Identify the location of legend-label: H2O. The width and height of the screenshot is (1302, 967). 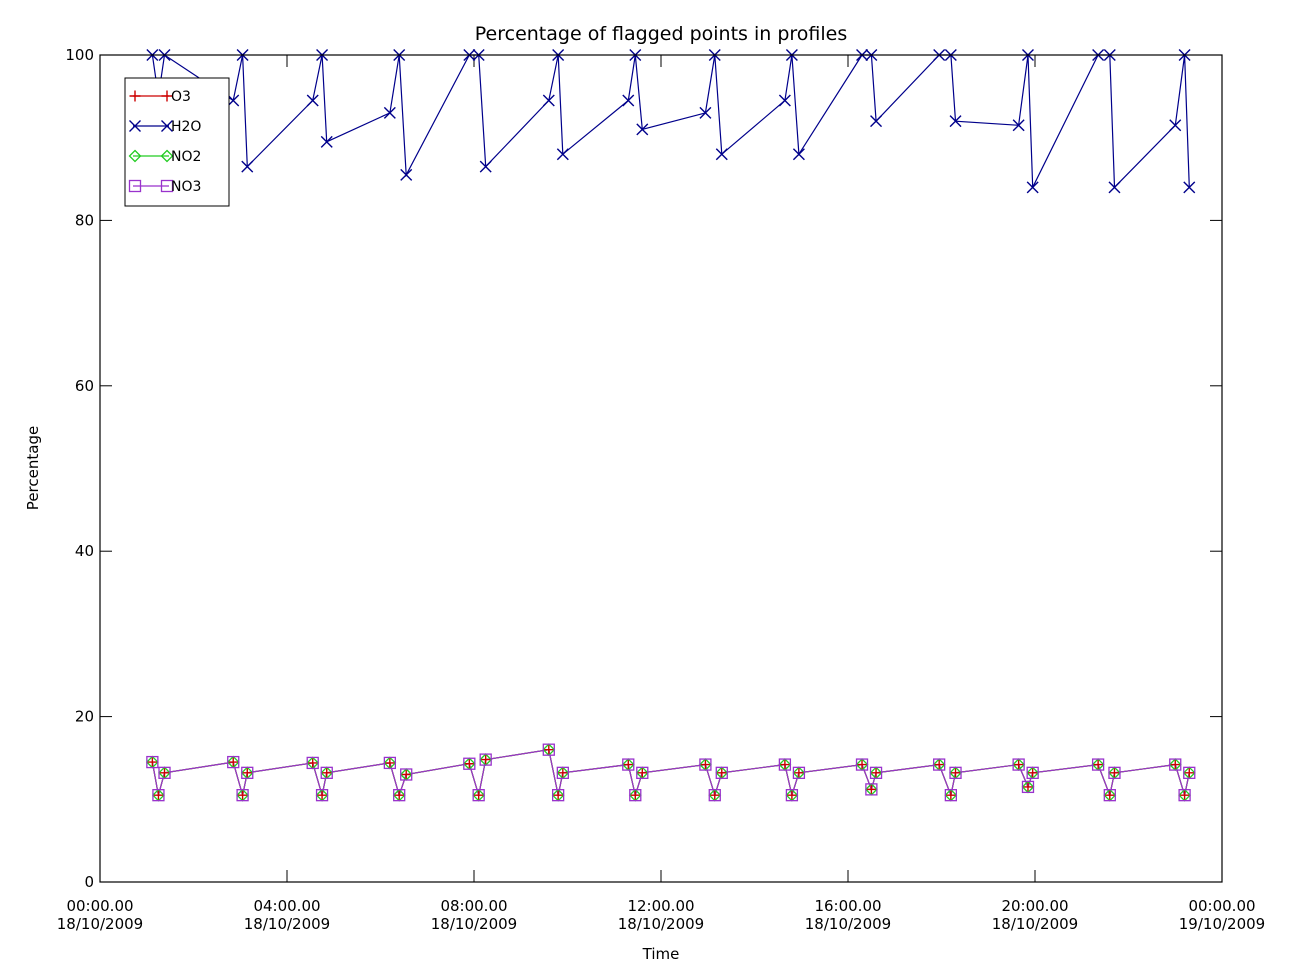
(186, 127).